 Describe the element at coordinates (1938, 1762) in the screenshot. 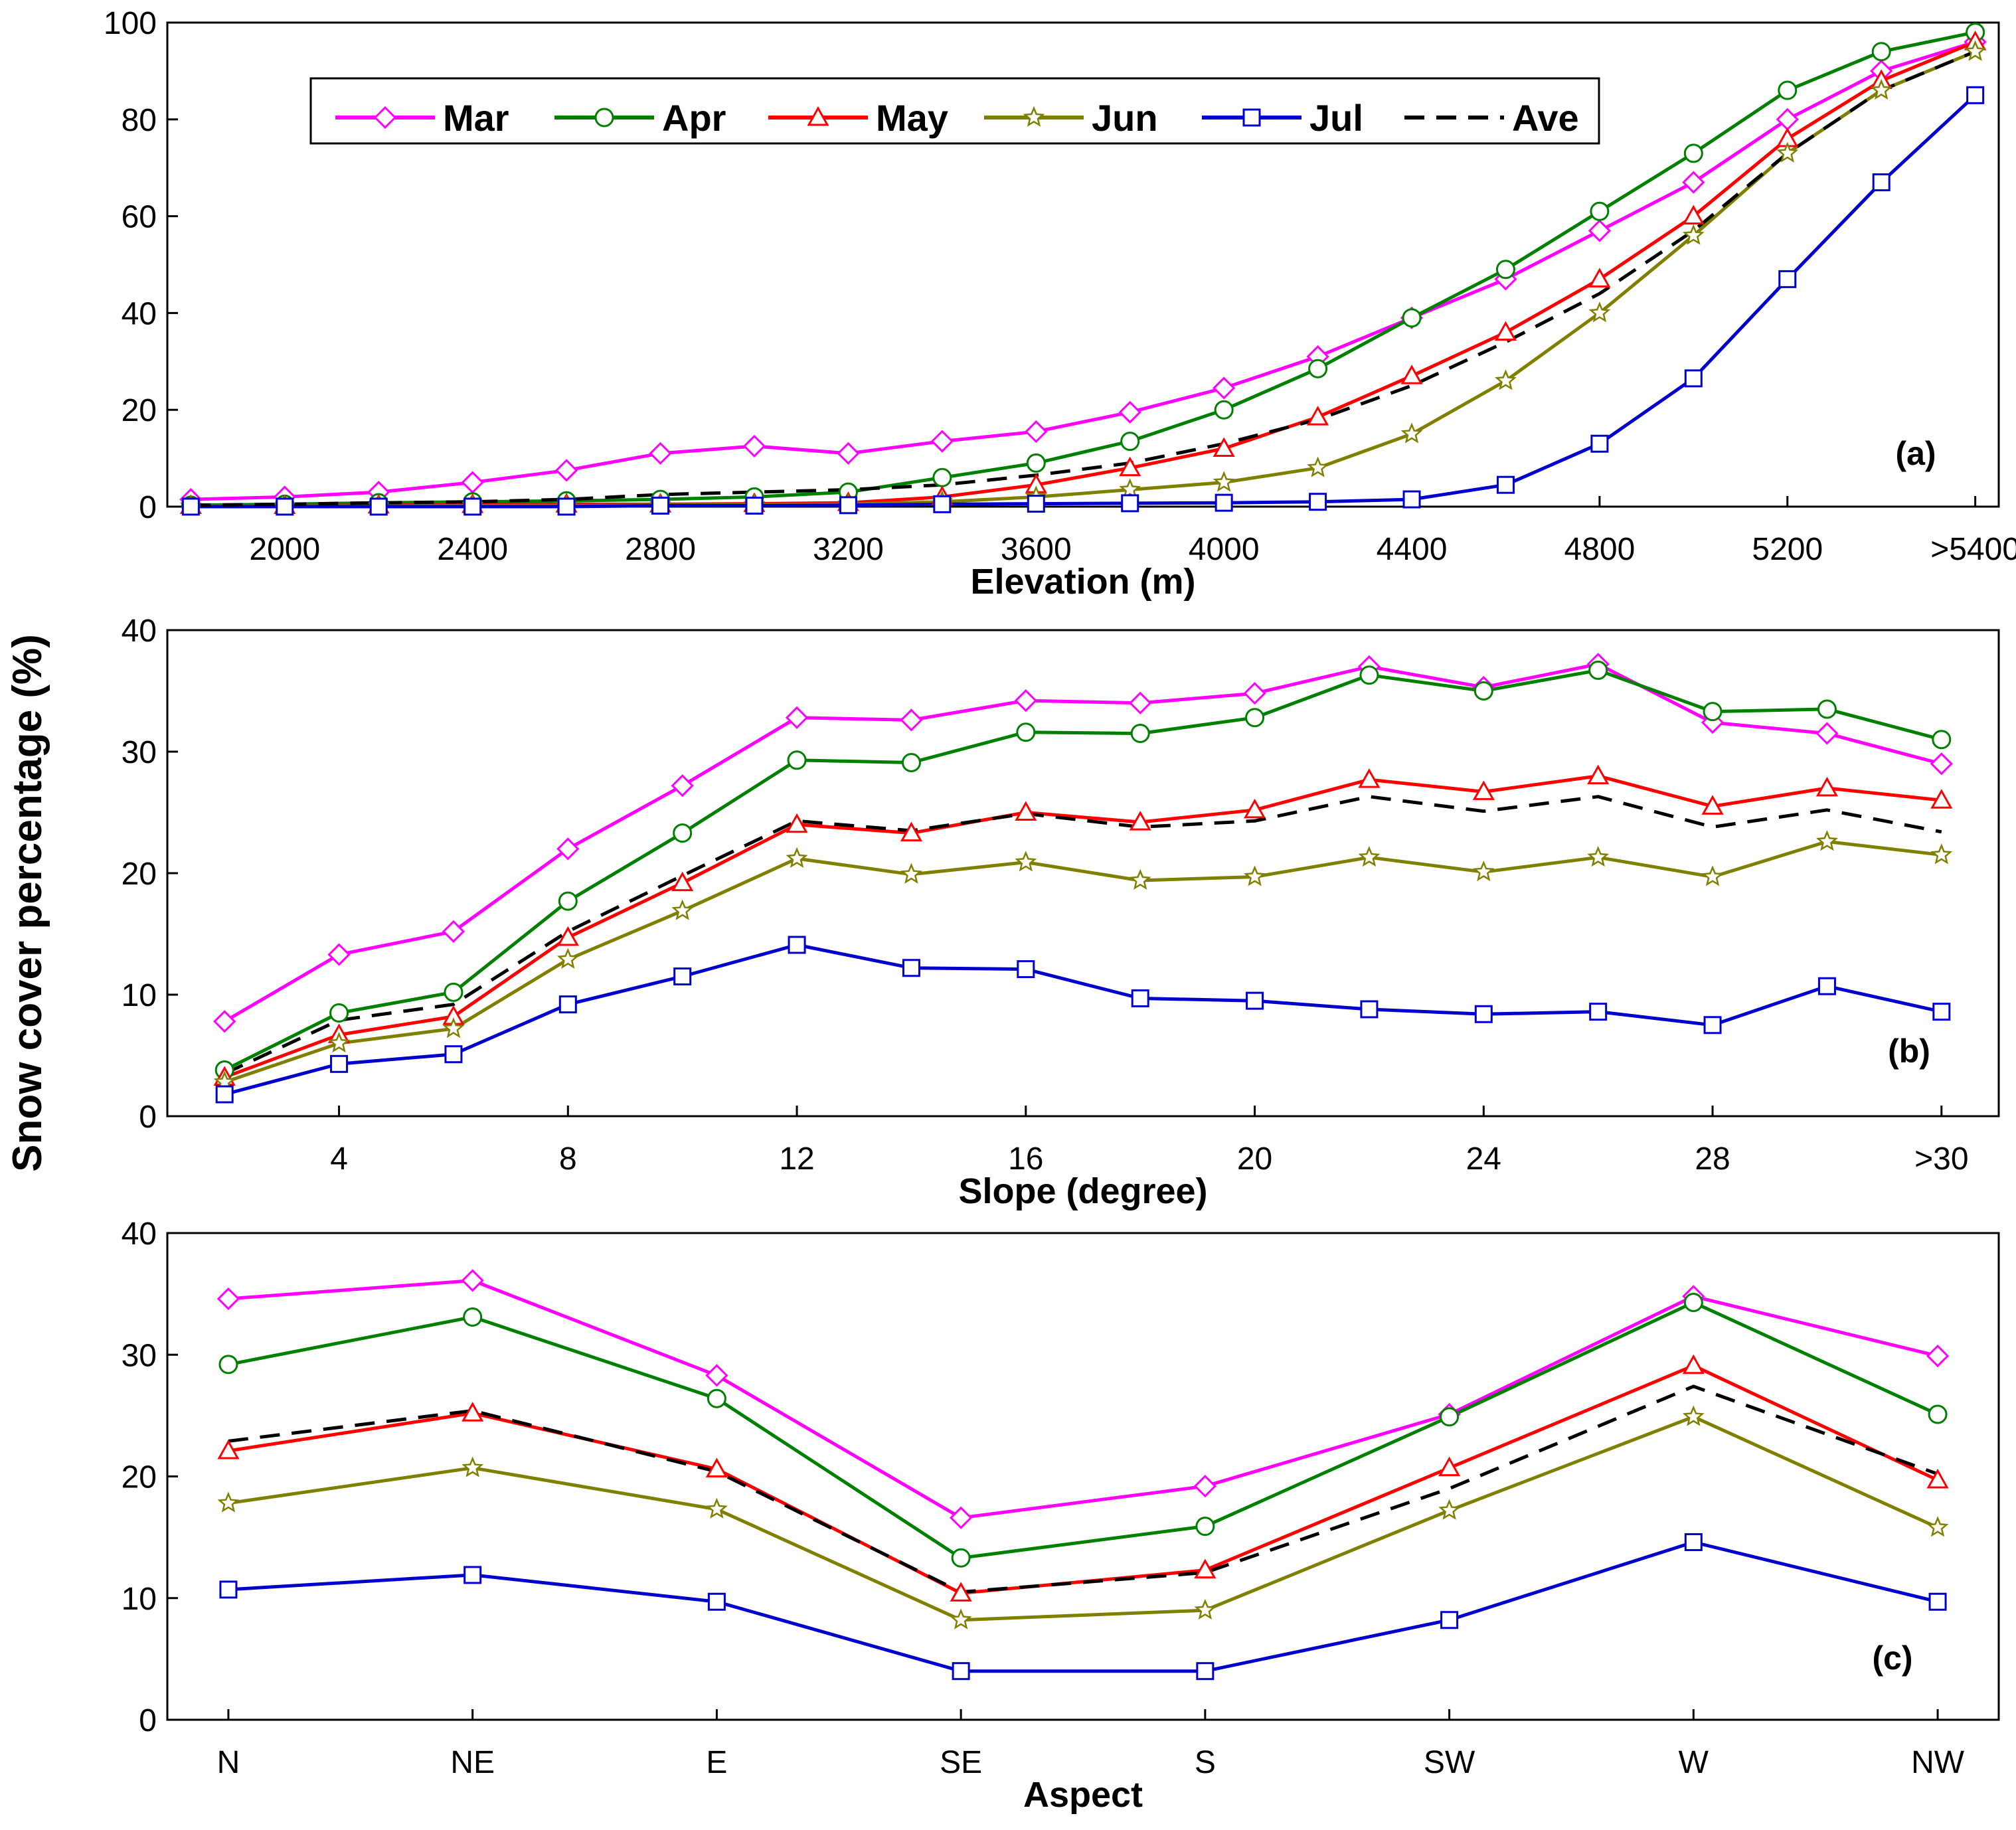

I see `x-tick-label: NW` at that location.